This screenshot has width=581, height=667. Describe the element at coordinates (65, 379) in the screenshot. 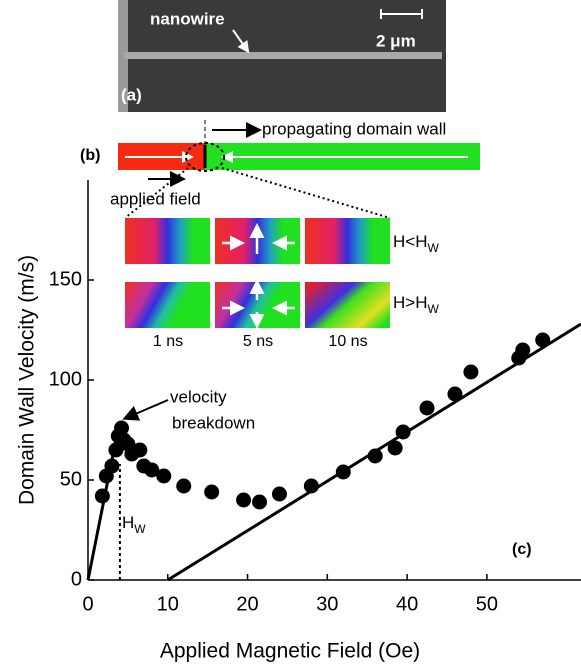

I see `y-tick-label: 100` at that location.